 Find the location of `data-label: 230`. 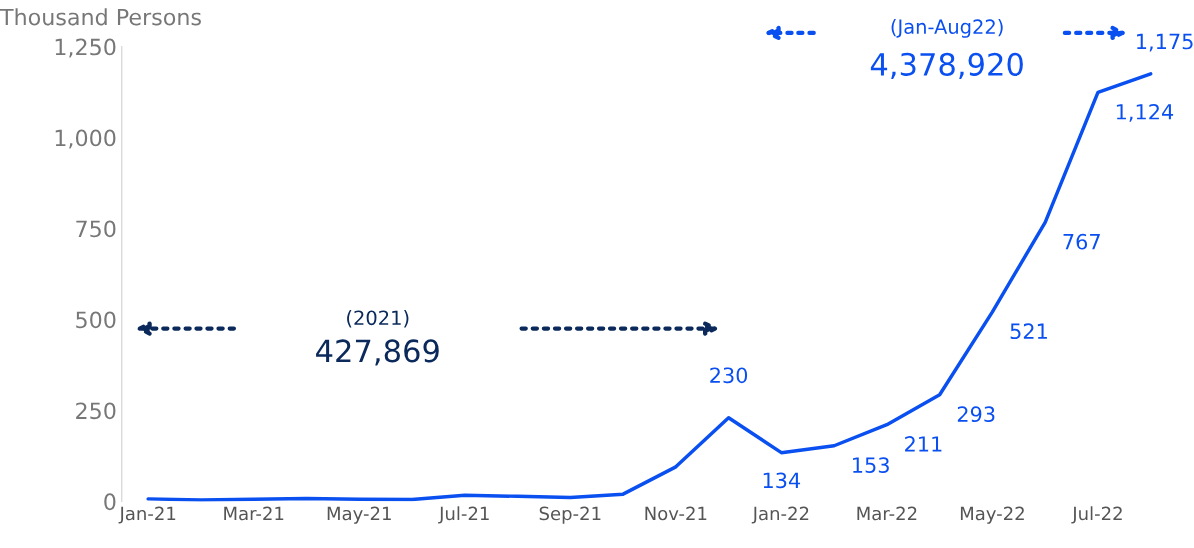

data-label: 230 is located at coordinates (729, 375).